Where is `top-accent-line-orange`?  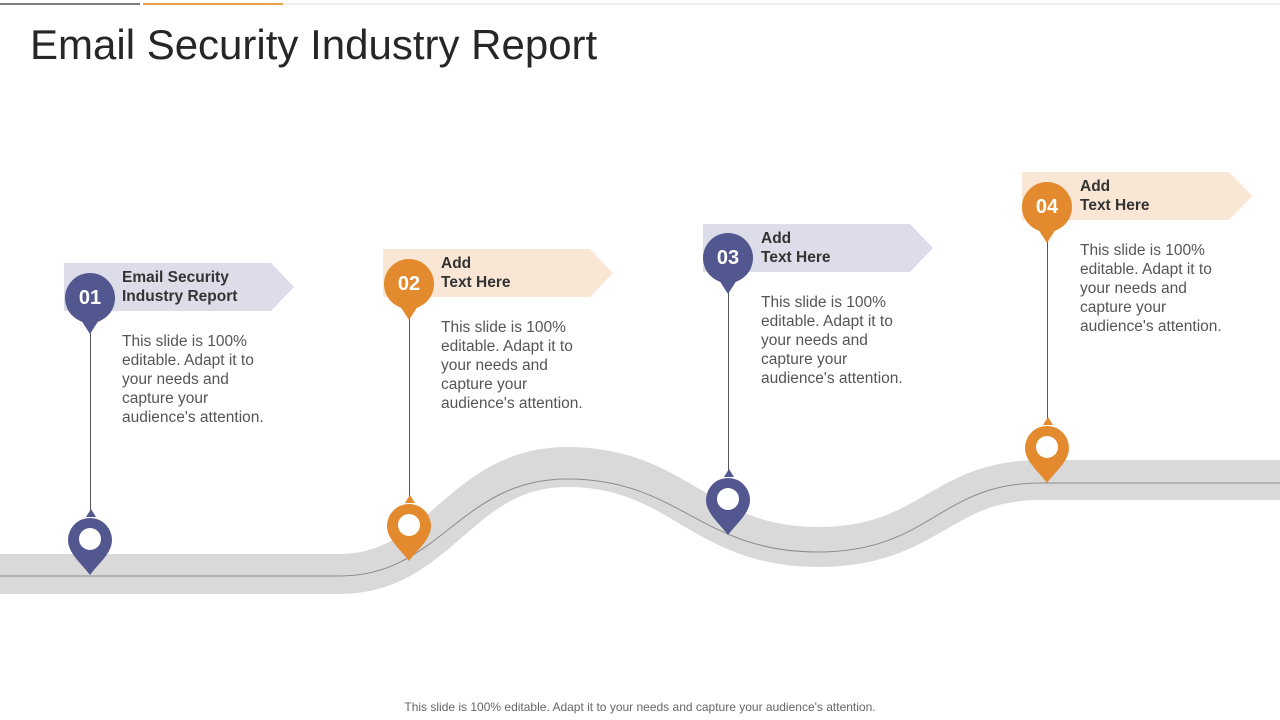
top-accent-line-orange is located at coordinates (213, 4).